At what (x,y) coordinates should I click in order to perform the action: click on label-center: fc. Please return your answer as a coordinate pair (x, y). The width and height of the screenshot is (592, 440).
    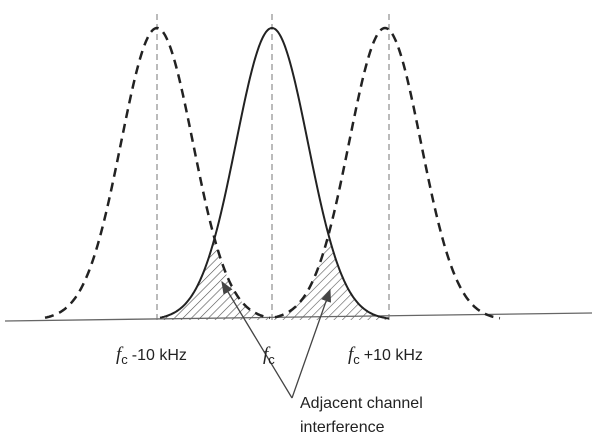
    Looking at the image, I should click on (269, 355).